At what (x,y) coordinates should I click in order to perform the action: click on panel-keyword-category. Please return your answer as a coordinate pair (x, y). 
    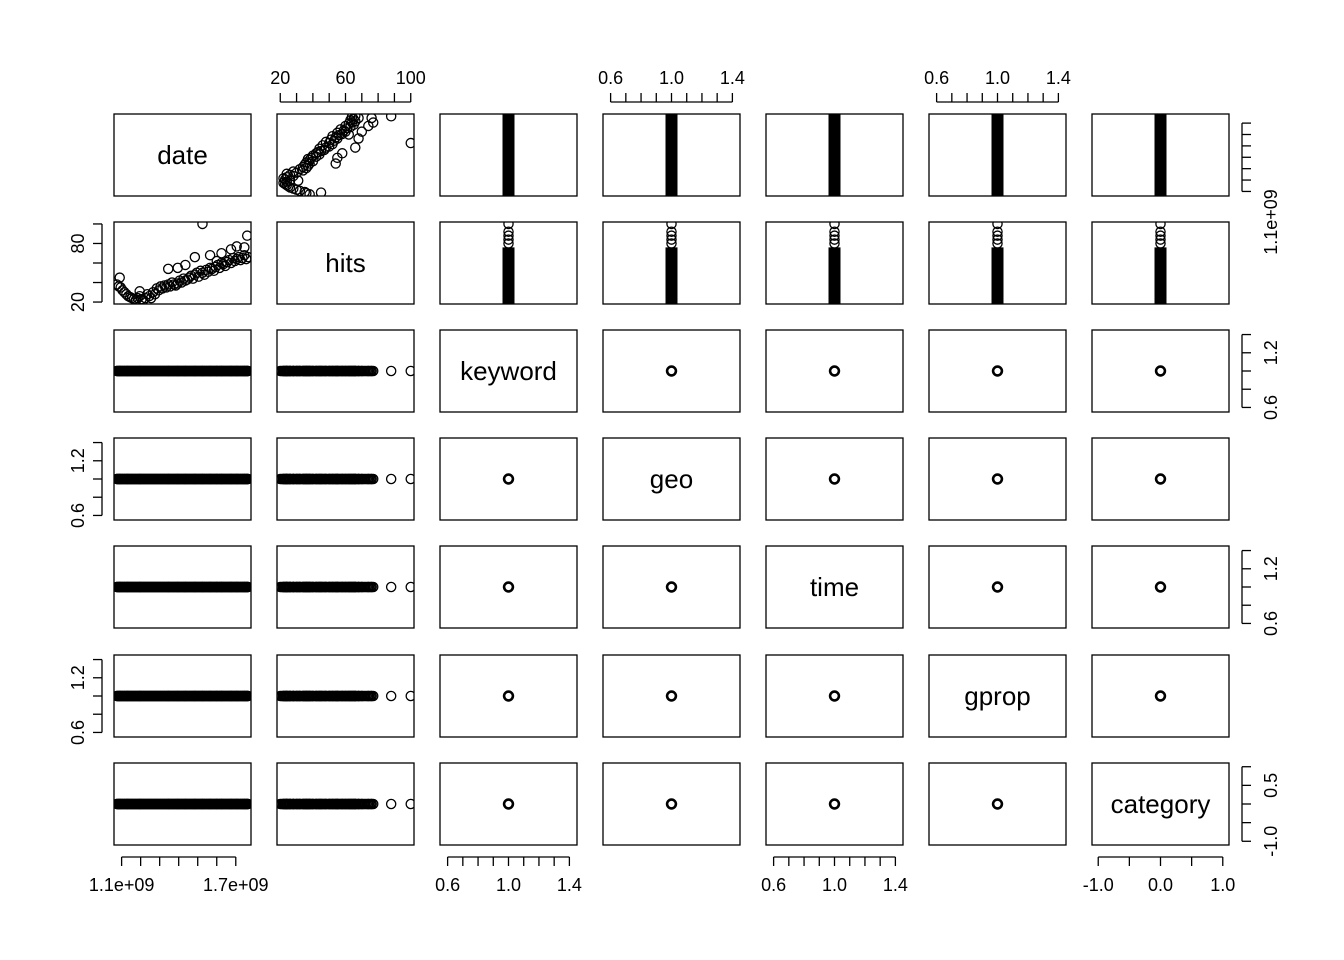
    Looking at the image, I should click on (1160, 371).